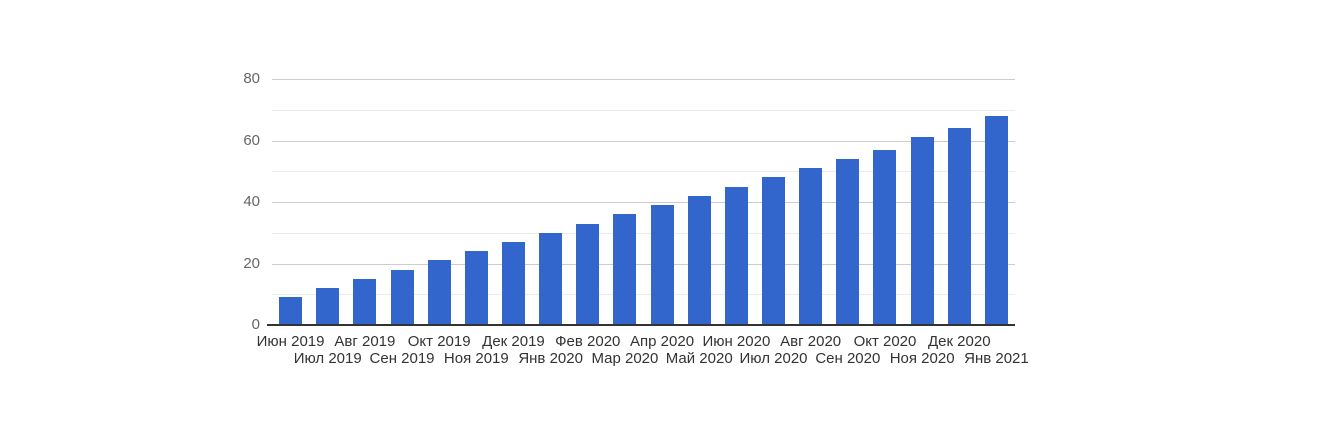 This screenshot has height=423, width=1340. What do you see at coordinates (625, 358) in the screenshot?
I see `x-tick-label: Мар 2020` at bounding box center [625, 358].